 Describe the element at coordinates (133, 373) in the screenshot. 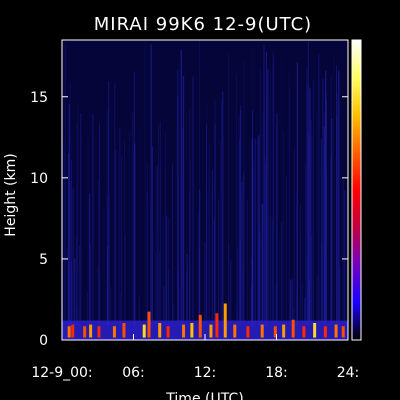

I see `x-tick-label: 06:` at that location.